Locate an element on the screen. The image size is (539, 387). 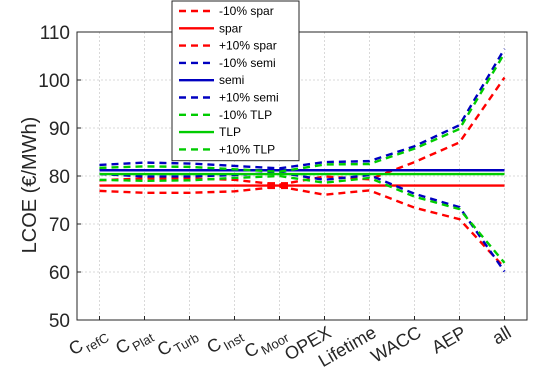
y-axis-ticks: 50 60 70 80 90 100 110 is located at coordinates (59, 177).